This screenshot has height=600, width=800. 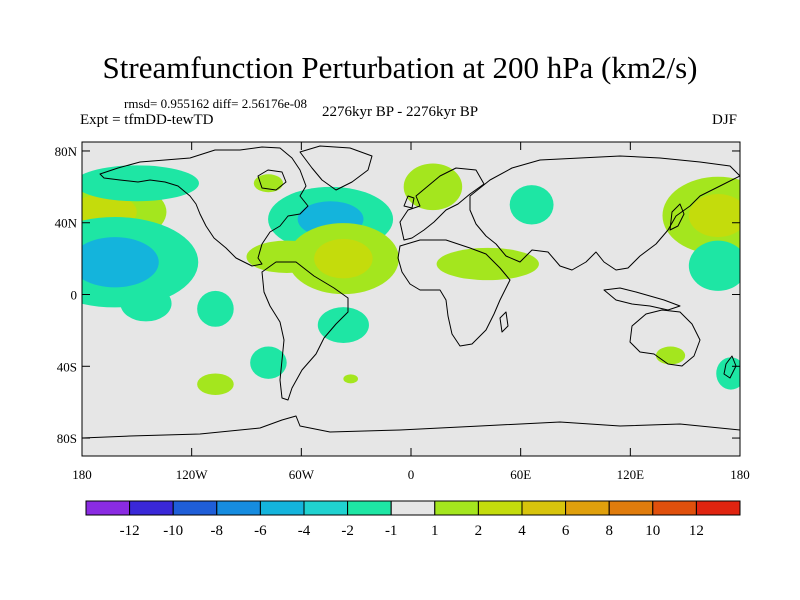 I want to click on lon-tick-label: 0, so click(x=411, y=474).